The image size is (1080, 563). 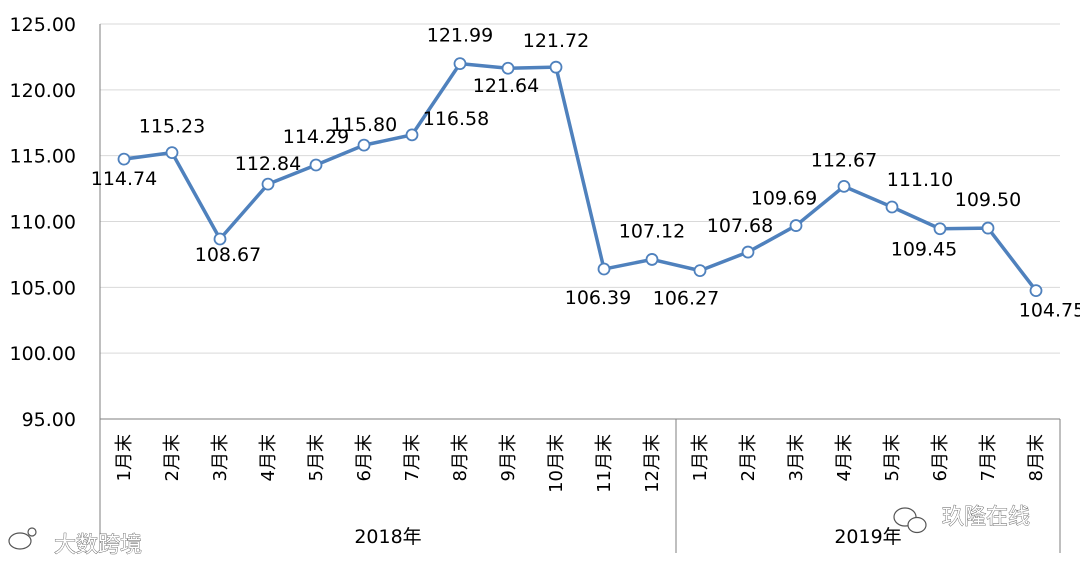 What do you see at coordinates (98, 545) in the screenshot?
I see `watermark-left: 大数跨境` at bounding box center [98, 545].